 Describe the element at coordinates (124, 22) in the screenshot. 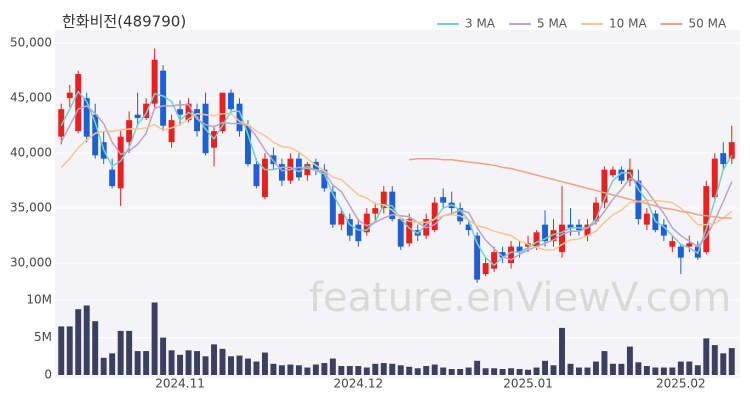

I see `chart-title: 한화비전(489790)` at that location.